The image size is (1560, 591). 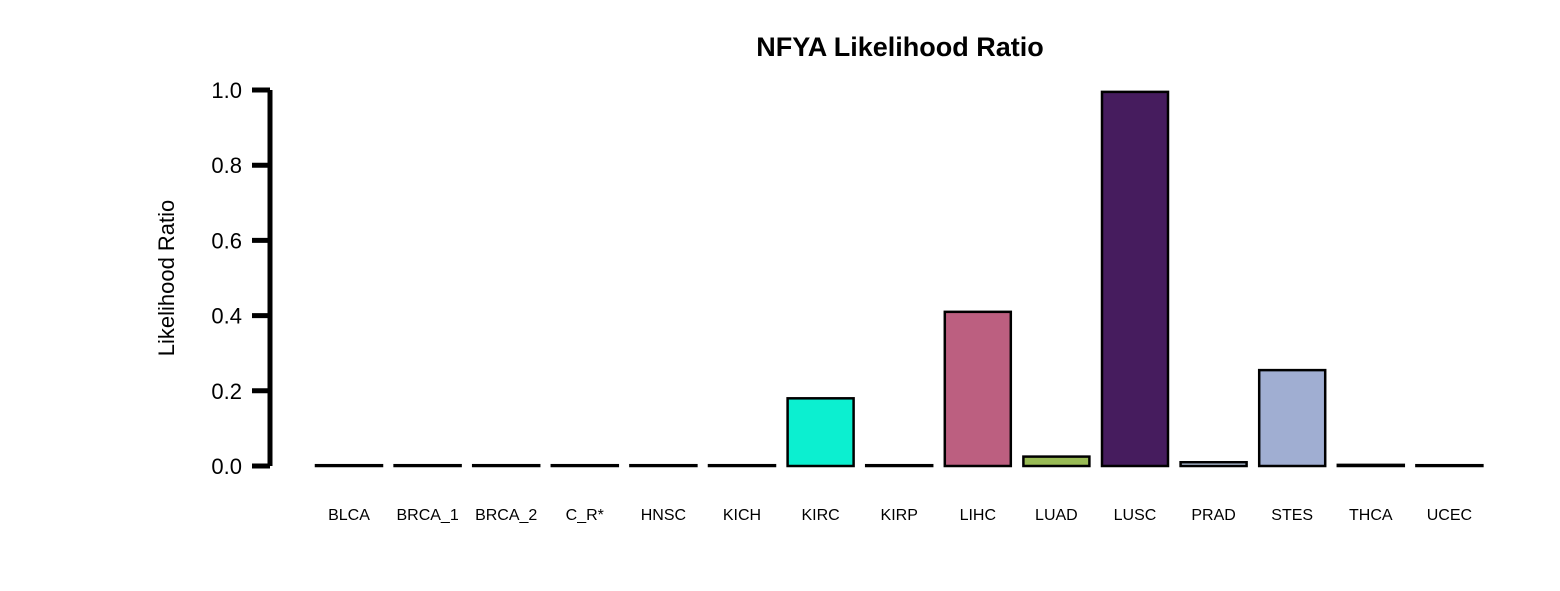 What do you see at coordinates (899, 465) in the screenshot?
I see `bar-kirp` at bounding box center [899, 465].